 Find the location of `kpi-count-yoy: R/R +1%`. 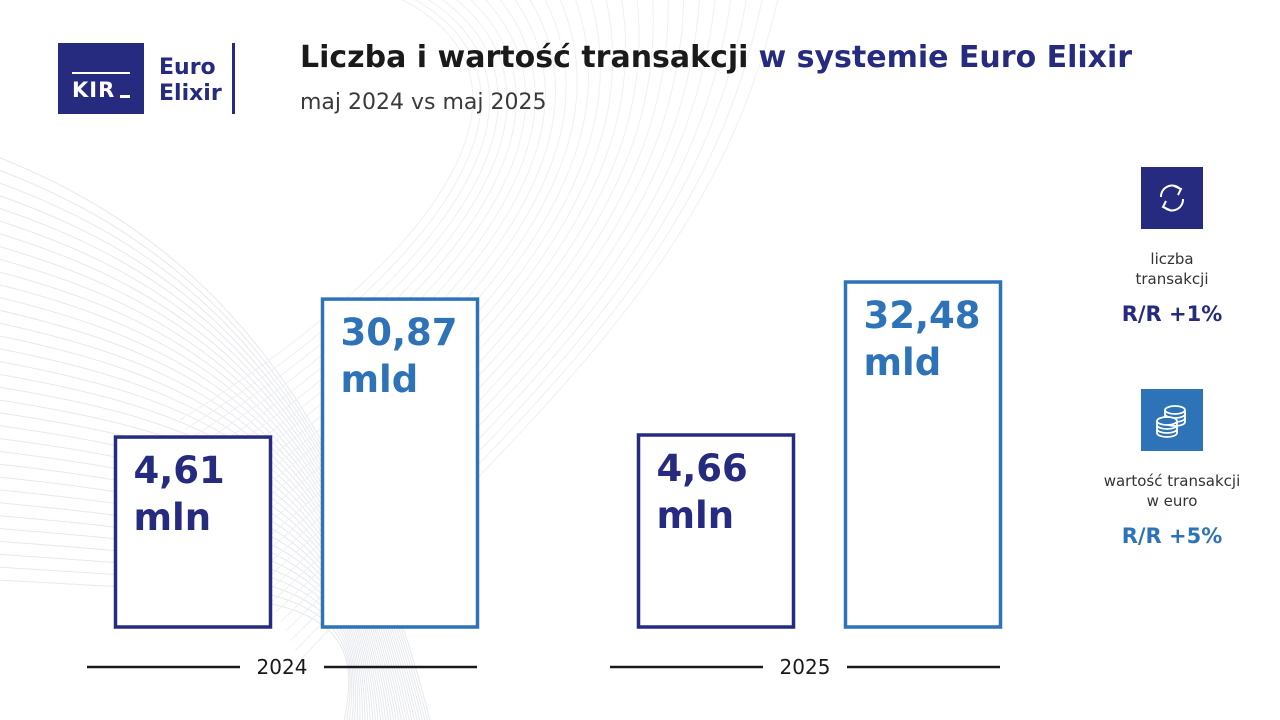

kpi-count-yoy: R/R +1% is located at coordinates (1172, 314).